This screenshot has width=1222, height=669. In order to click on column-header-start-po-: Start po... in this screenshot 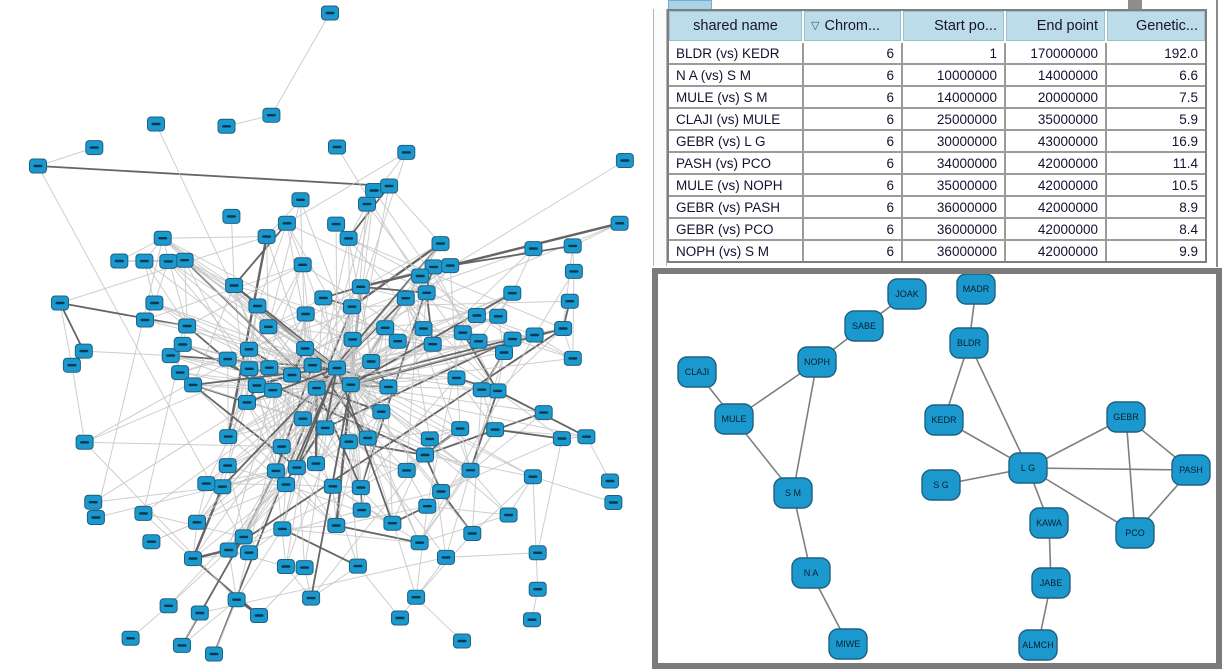, I will do `click(954, 27)`.